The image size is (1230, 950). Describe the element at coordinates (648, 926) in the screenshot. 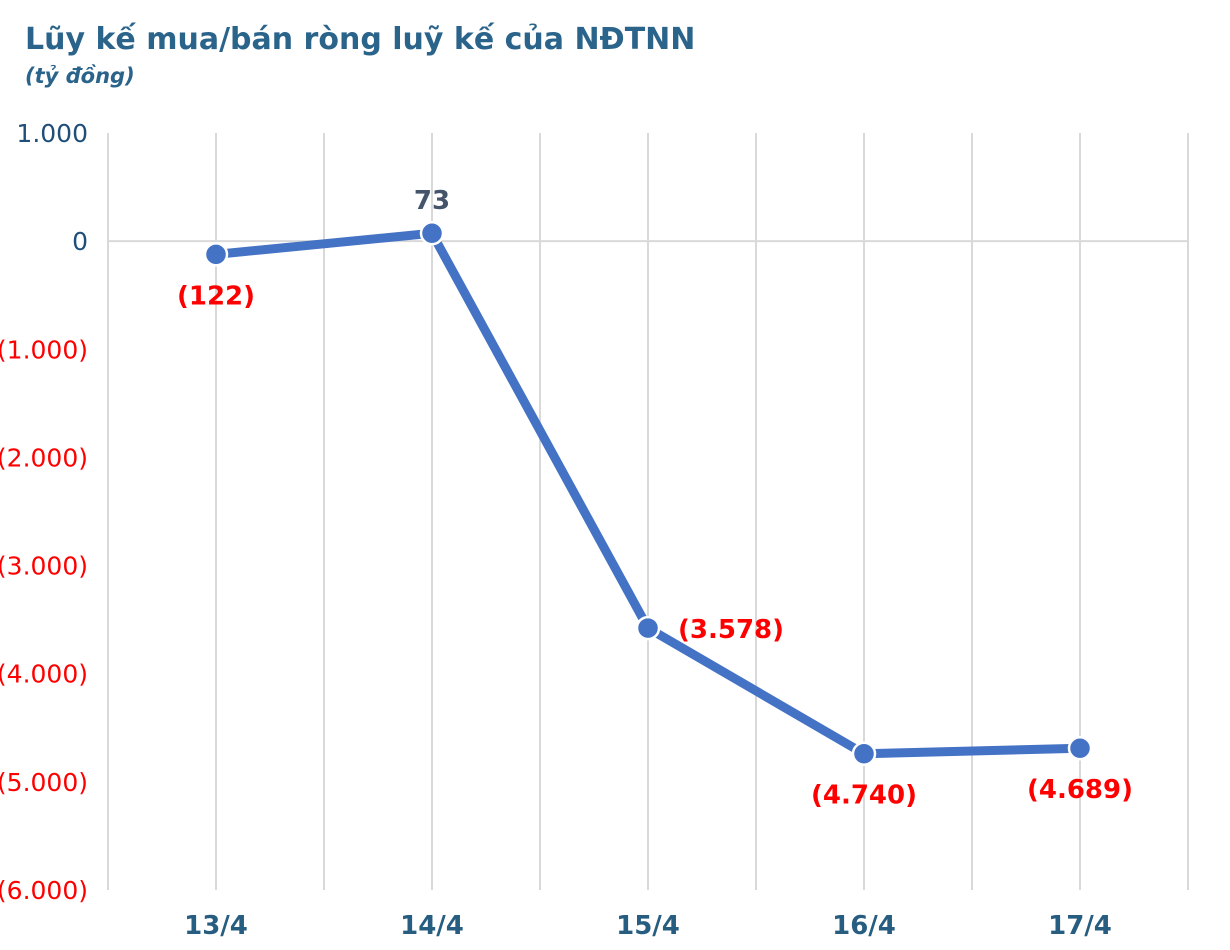

I see `x-axis-tick-label: 15/4` at that location.